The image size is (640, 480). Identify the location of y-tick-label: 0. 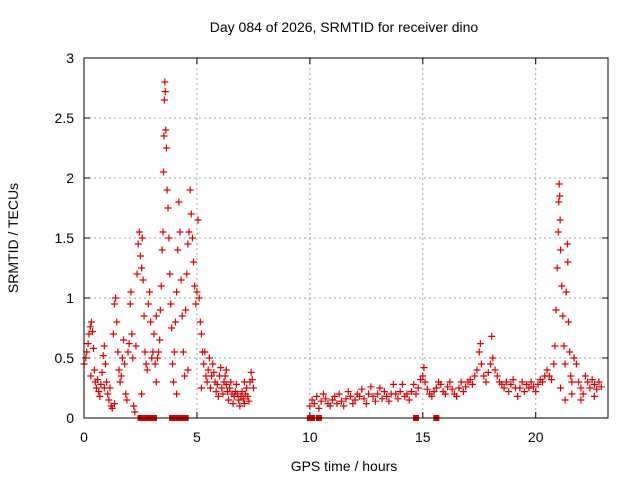
(70, 418).